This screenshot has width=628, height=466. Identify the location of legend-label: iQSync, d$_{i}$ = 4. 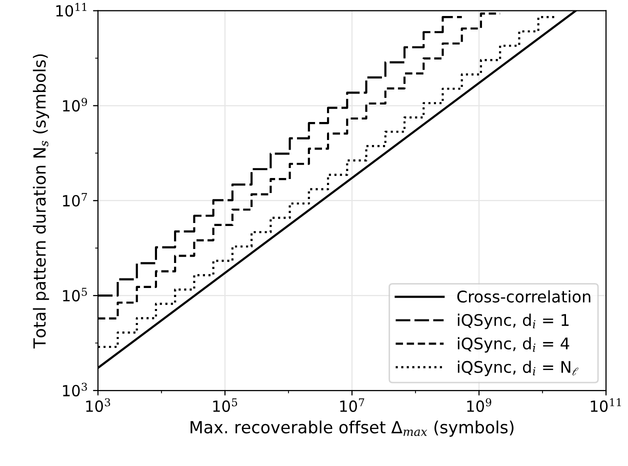
(514, 345).